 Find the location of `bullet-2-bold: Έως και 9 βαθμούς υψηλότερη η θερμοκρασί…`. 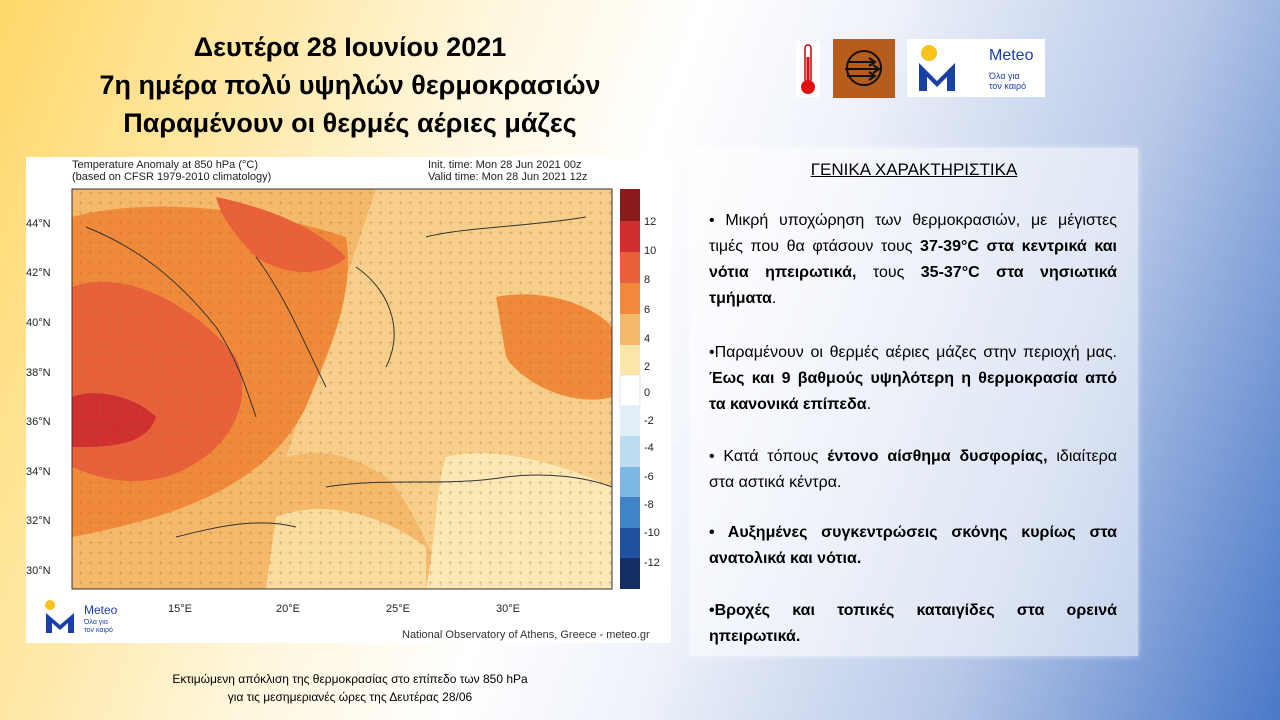

bullet-2-bold: Έως και 9 βαθμούς υψηλότερη η θερμοκρασί… is located at coordinates (913, 391).